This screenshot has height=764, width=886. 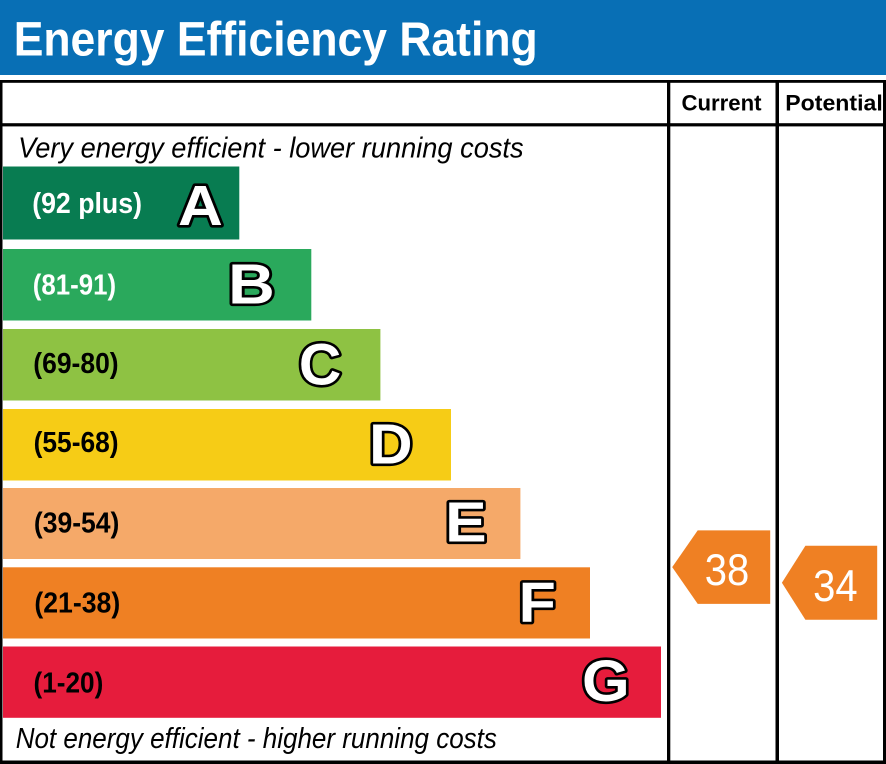 What do you see at coordinates (466, 523) in the screenshot?
I see `svg-text: E` at bounding box center [466, 523].